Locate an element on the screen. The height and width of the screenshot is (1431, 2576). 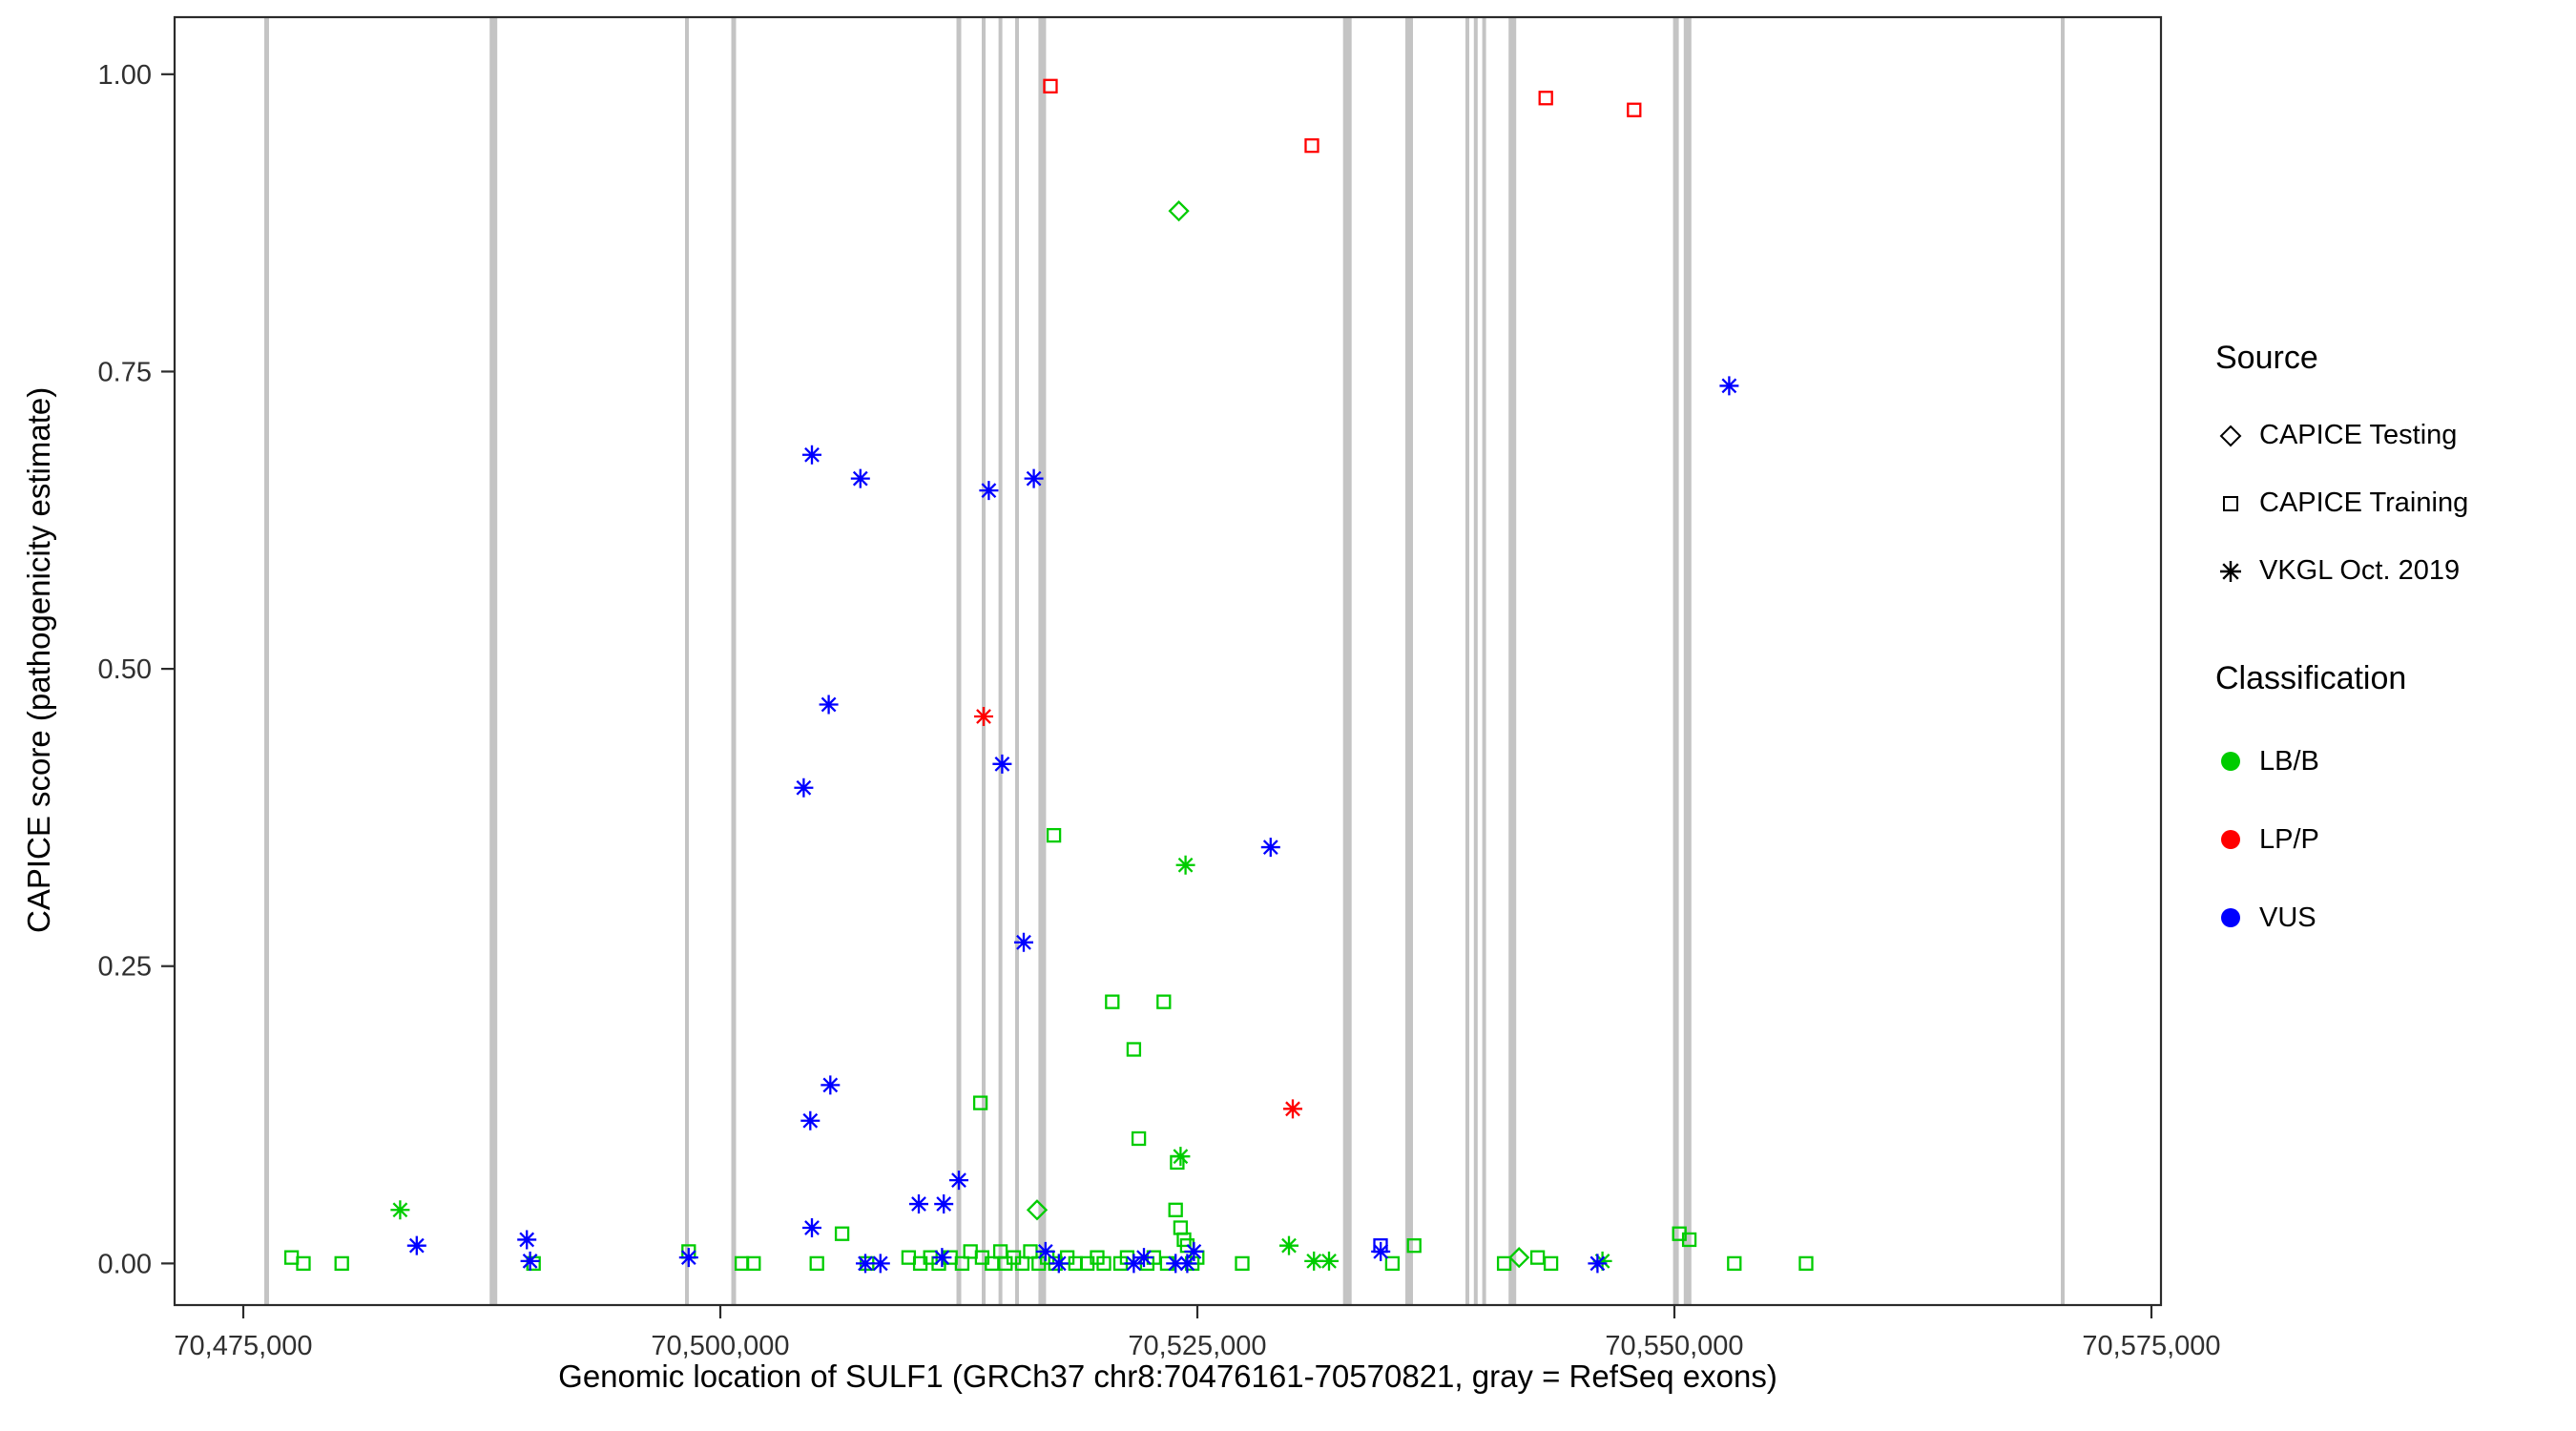
legend-item-vus: VUS is located at coordinates (2392, 918).